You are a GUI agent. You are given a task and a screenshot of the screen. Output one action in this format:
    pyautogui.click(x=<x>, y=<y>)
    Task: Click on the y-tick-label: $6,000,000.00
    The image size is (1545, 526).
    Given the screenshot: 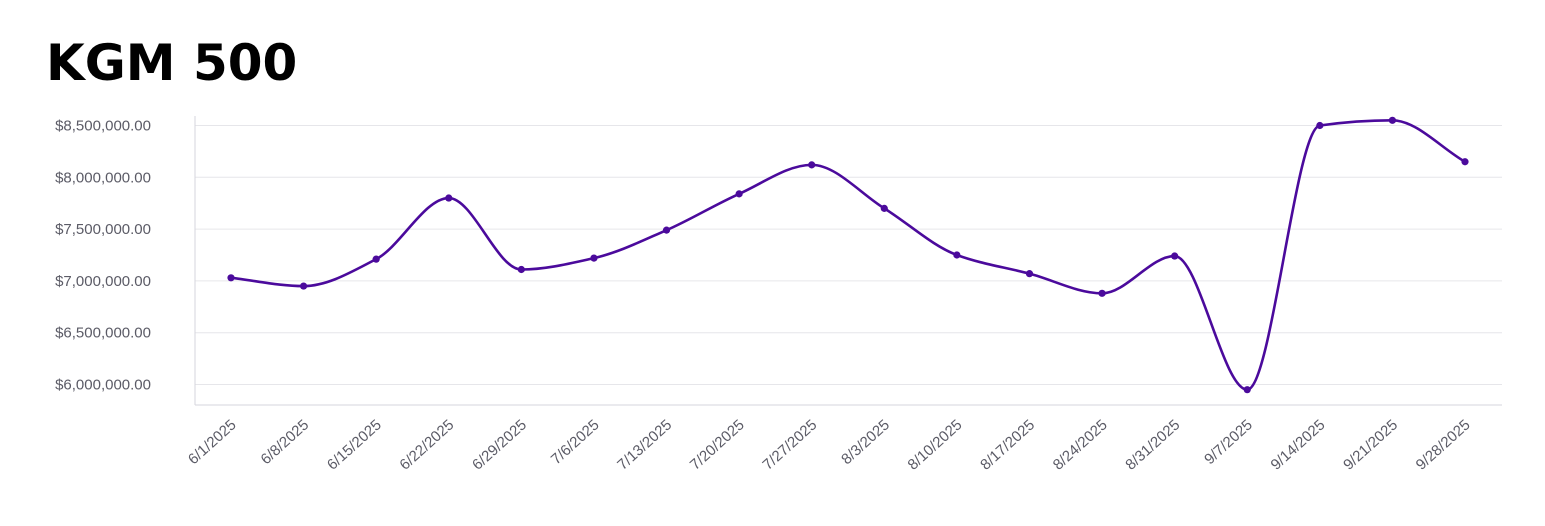 What is the action you would take?
    pyautogui.click(x=103, y=385)
    